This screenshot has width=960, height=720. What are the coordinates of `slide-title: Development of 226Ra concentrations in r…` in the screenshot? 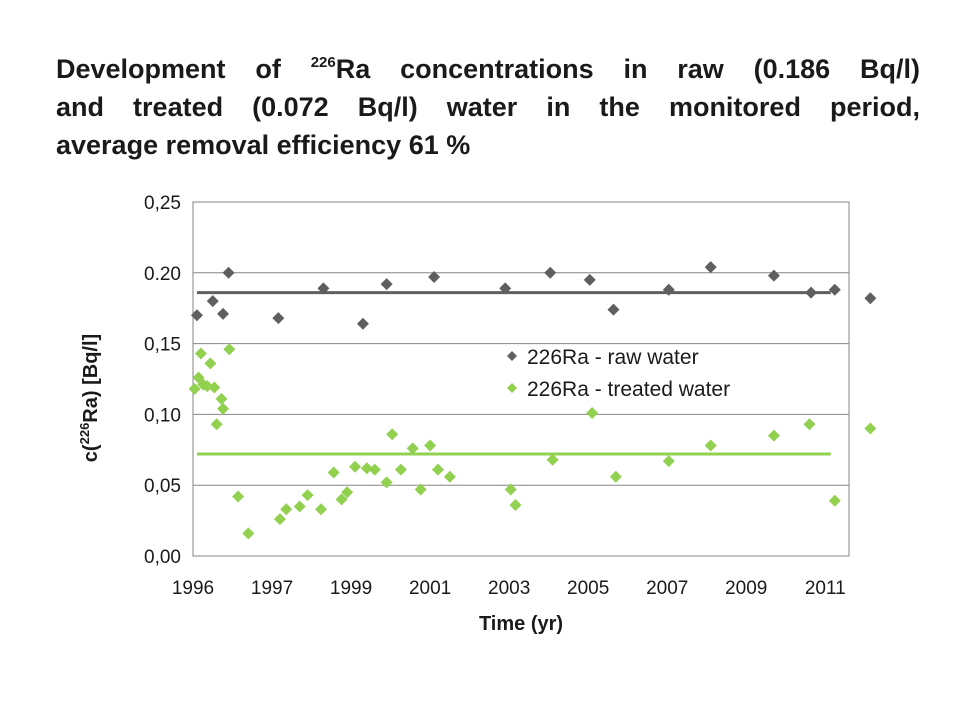 It's located at (488, 107).